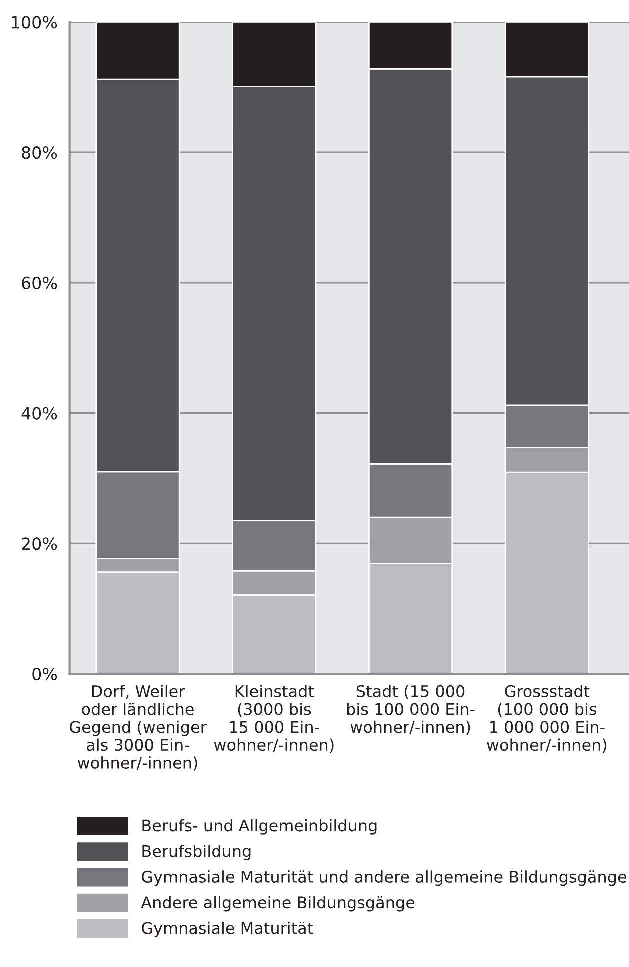 The width and height of the screenshot is (629, 967). Describe the element at coordinates (45, 674) in the screenshot. I see `y-tick-label: 0%` at that location.